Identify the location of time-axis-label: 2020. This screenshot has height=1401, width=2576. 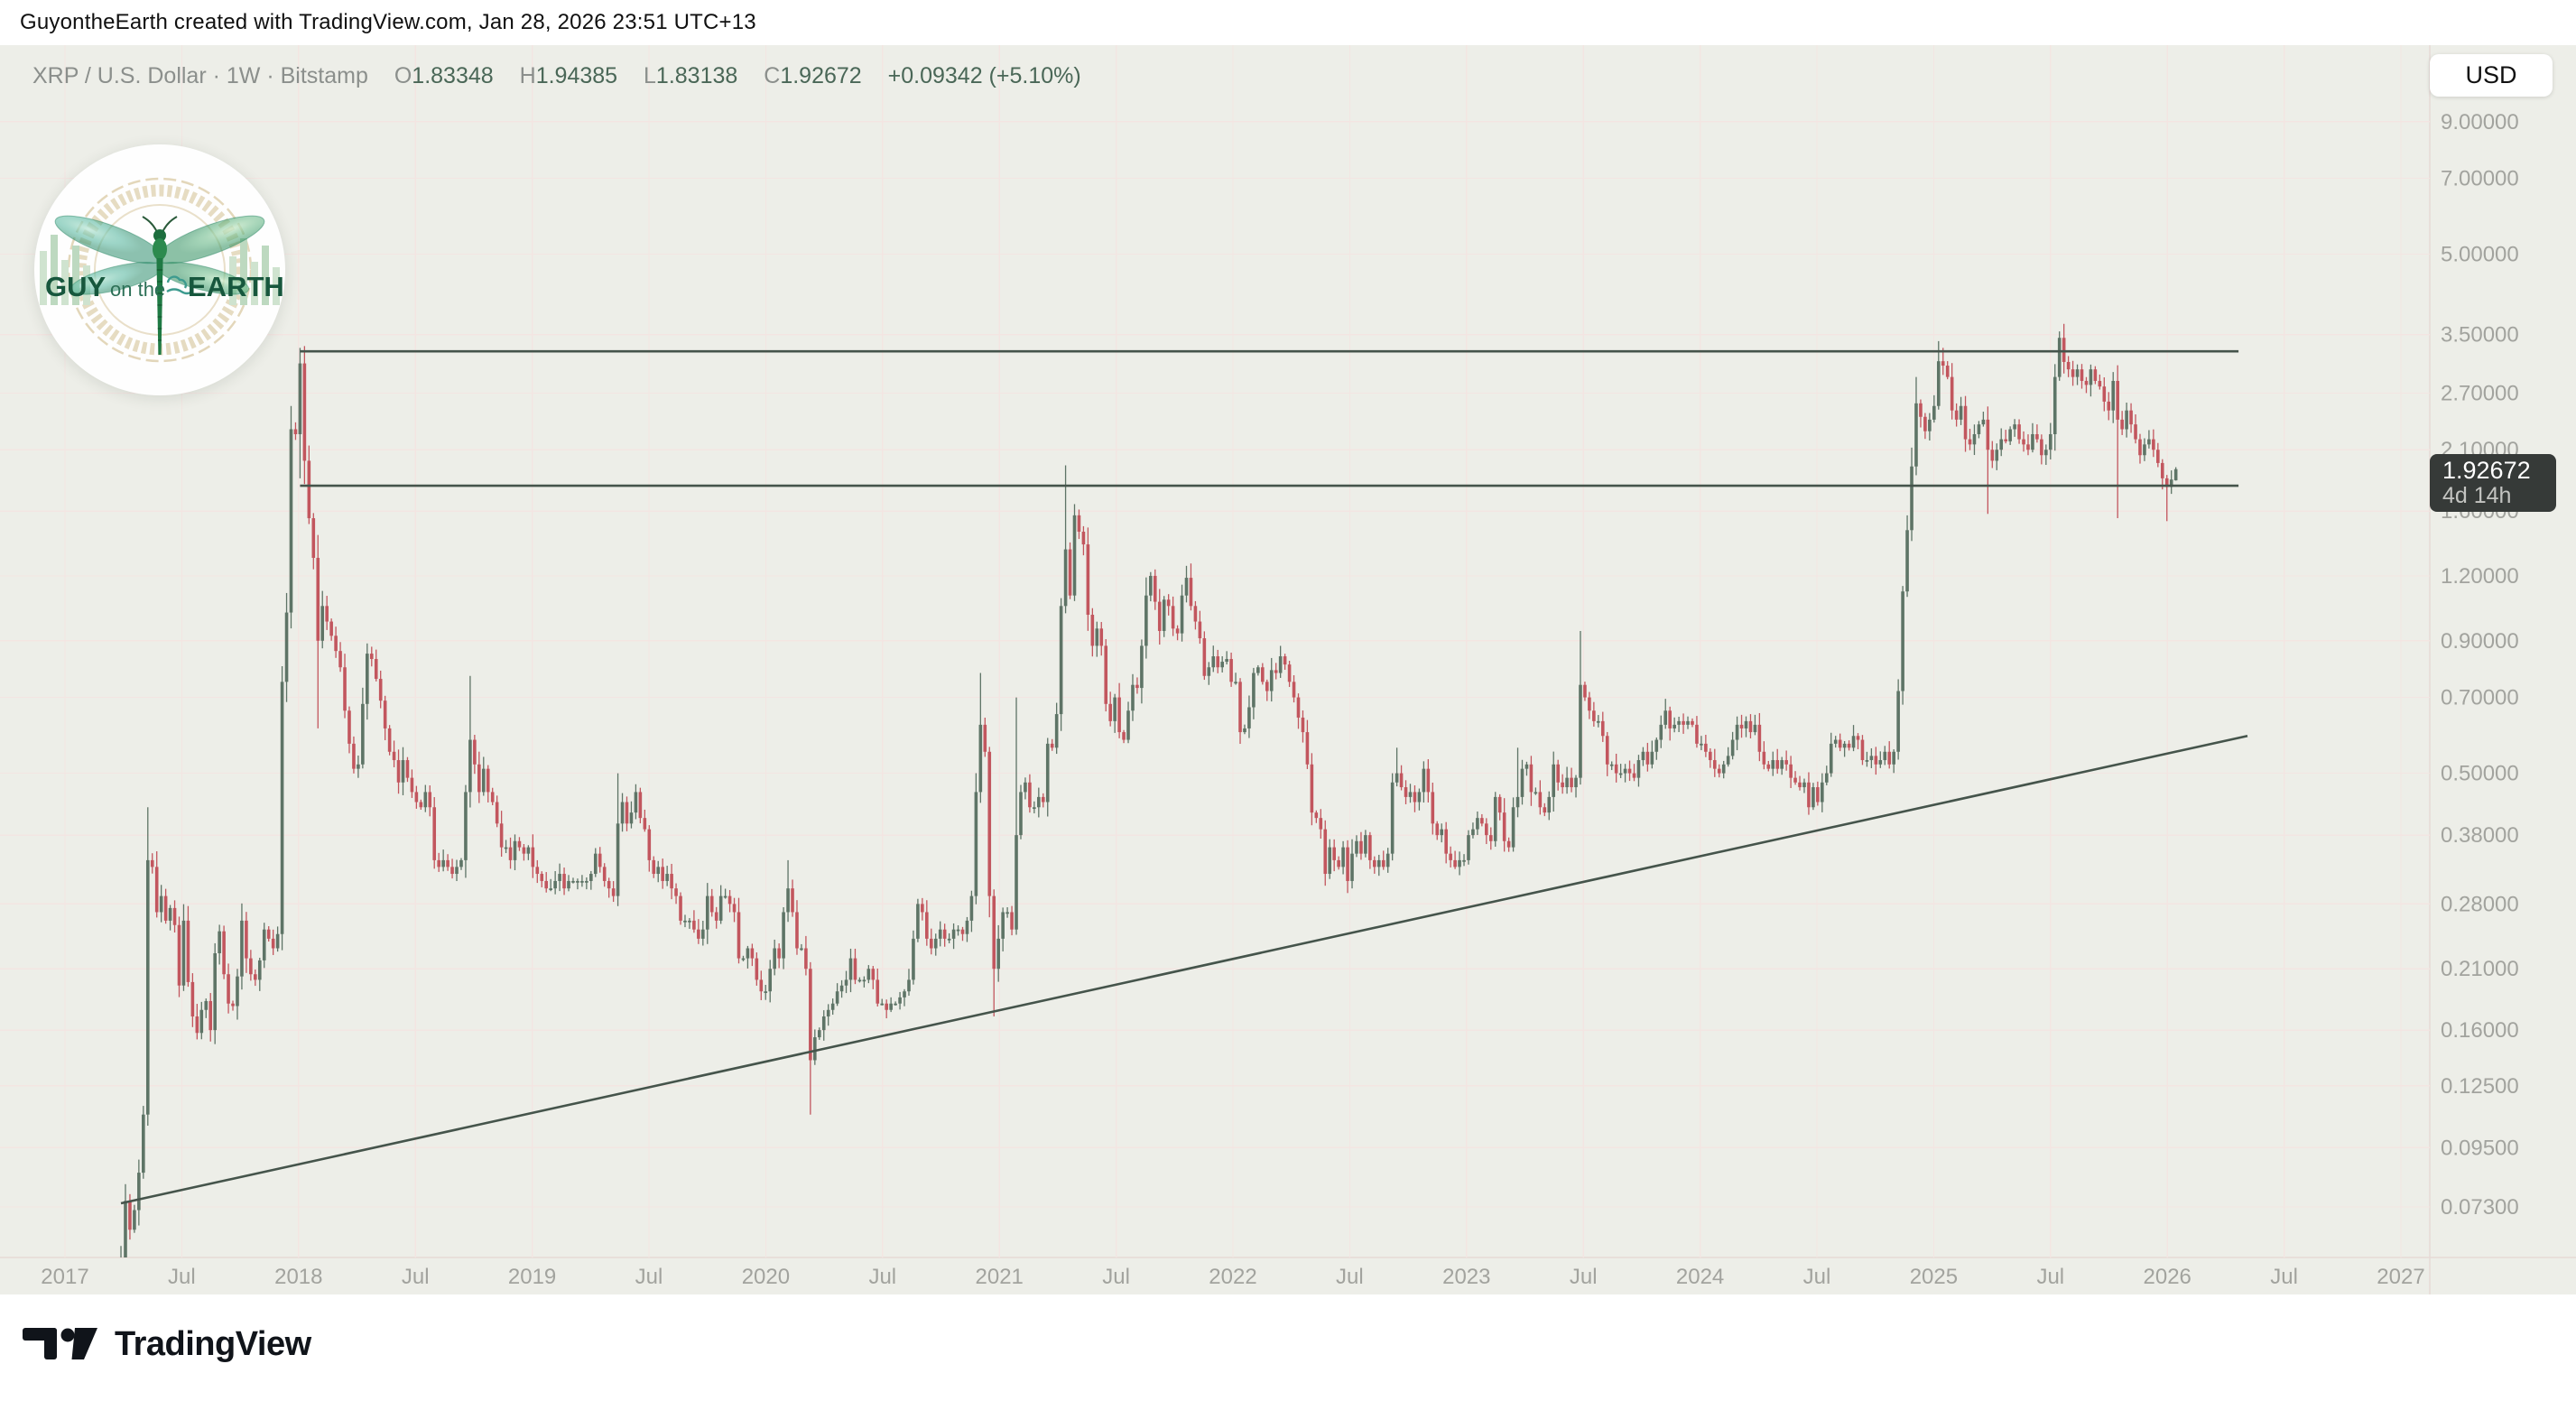
(766, 1277).